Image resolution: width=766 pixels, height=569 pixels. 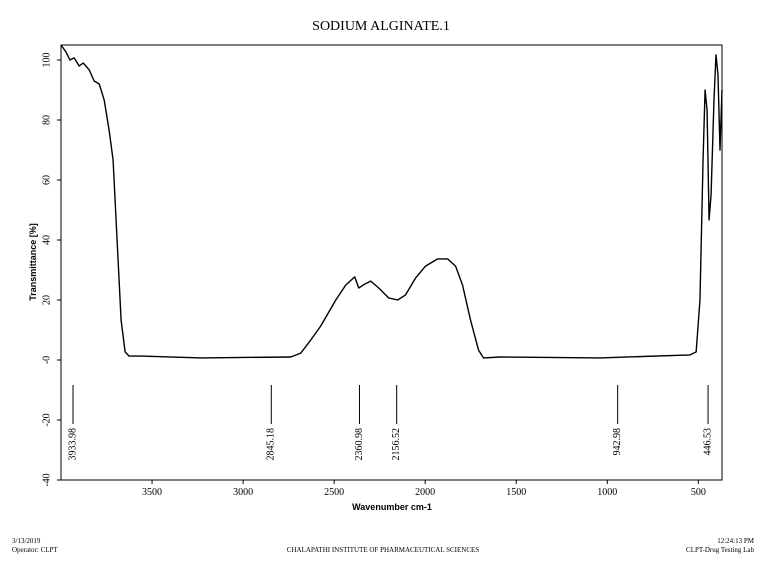 What do you see at coordinates (425, 492) in the screenshot?
I see `x-tick-label: 2000` at bounding box center [425, 492].